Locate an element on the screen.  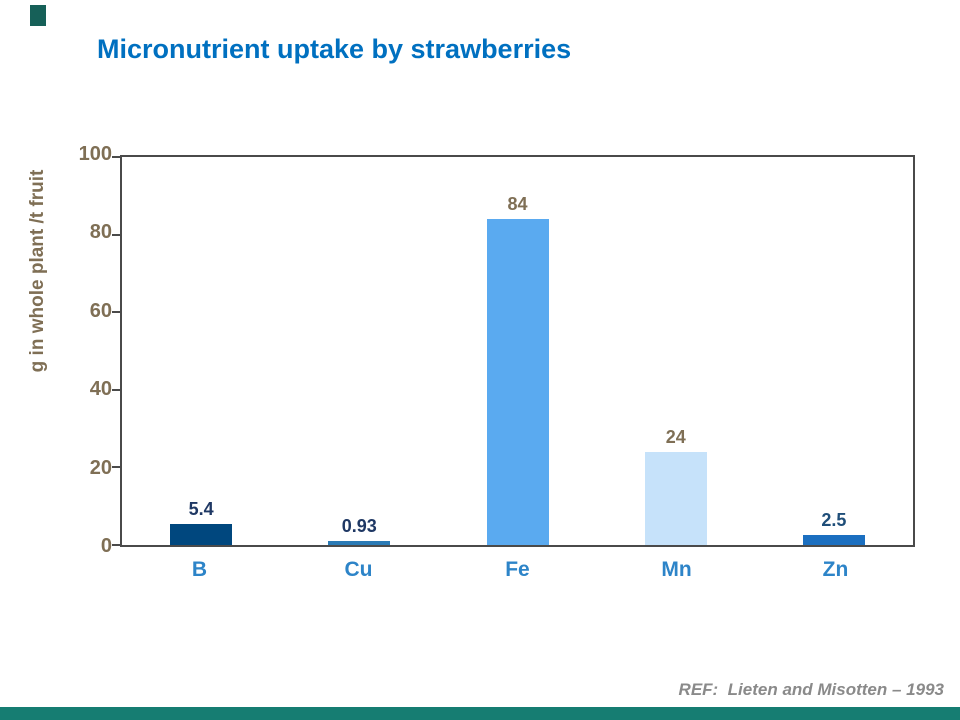
bar-value-label: 2.5 is located at coordinates (834, 520).